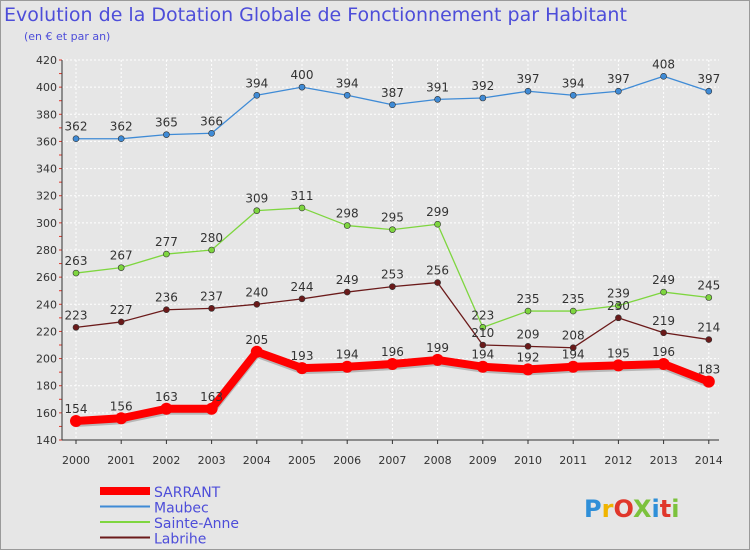 This screenshot has width=750, height=550. Describe the element at coordinates (257, 460) in the screenshot. I see `x-tick-label: 2004` at that location.